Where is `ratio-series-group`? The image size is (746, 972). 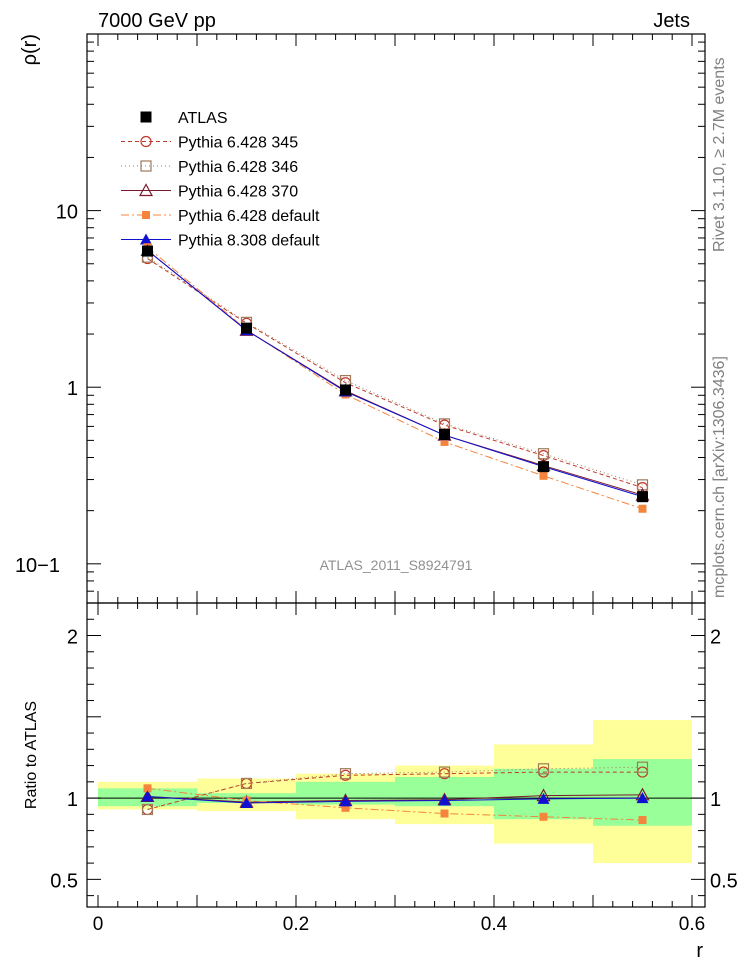 ratio-series-group is located at coordinates (395, 793).